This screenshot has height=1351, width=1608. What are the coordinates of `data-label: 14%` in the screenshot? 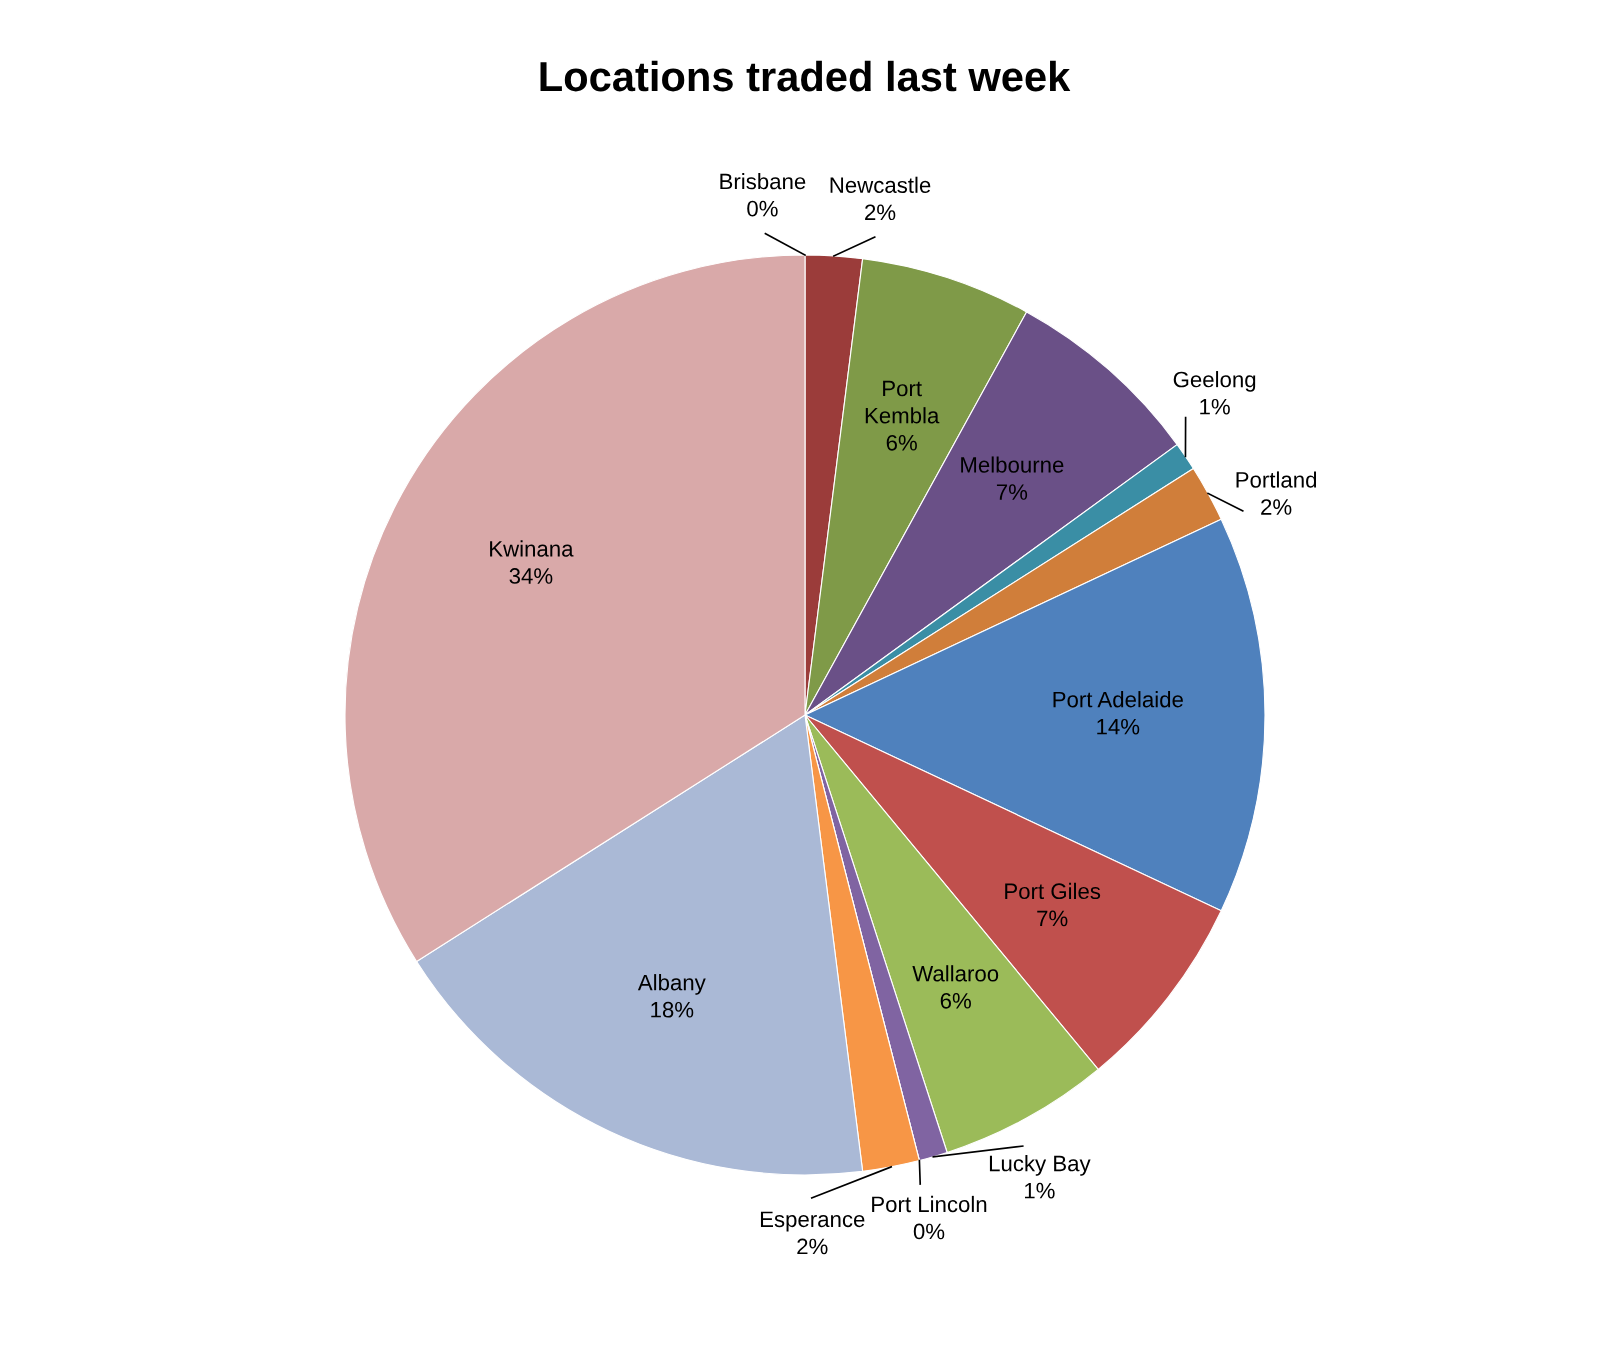 It's located at (1118, 726).